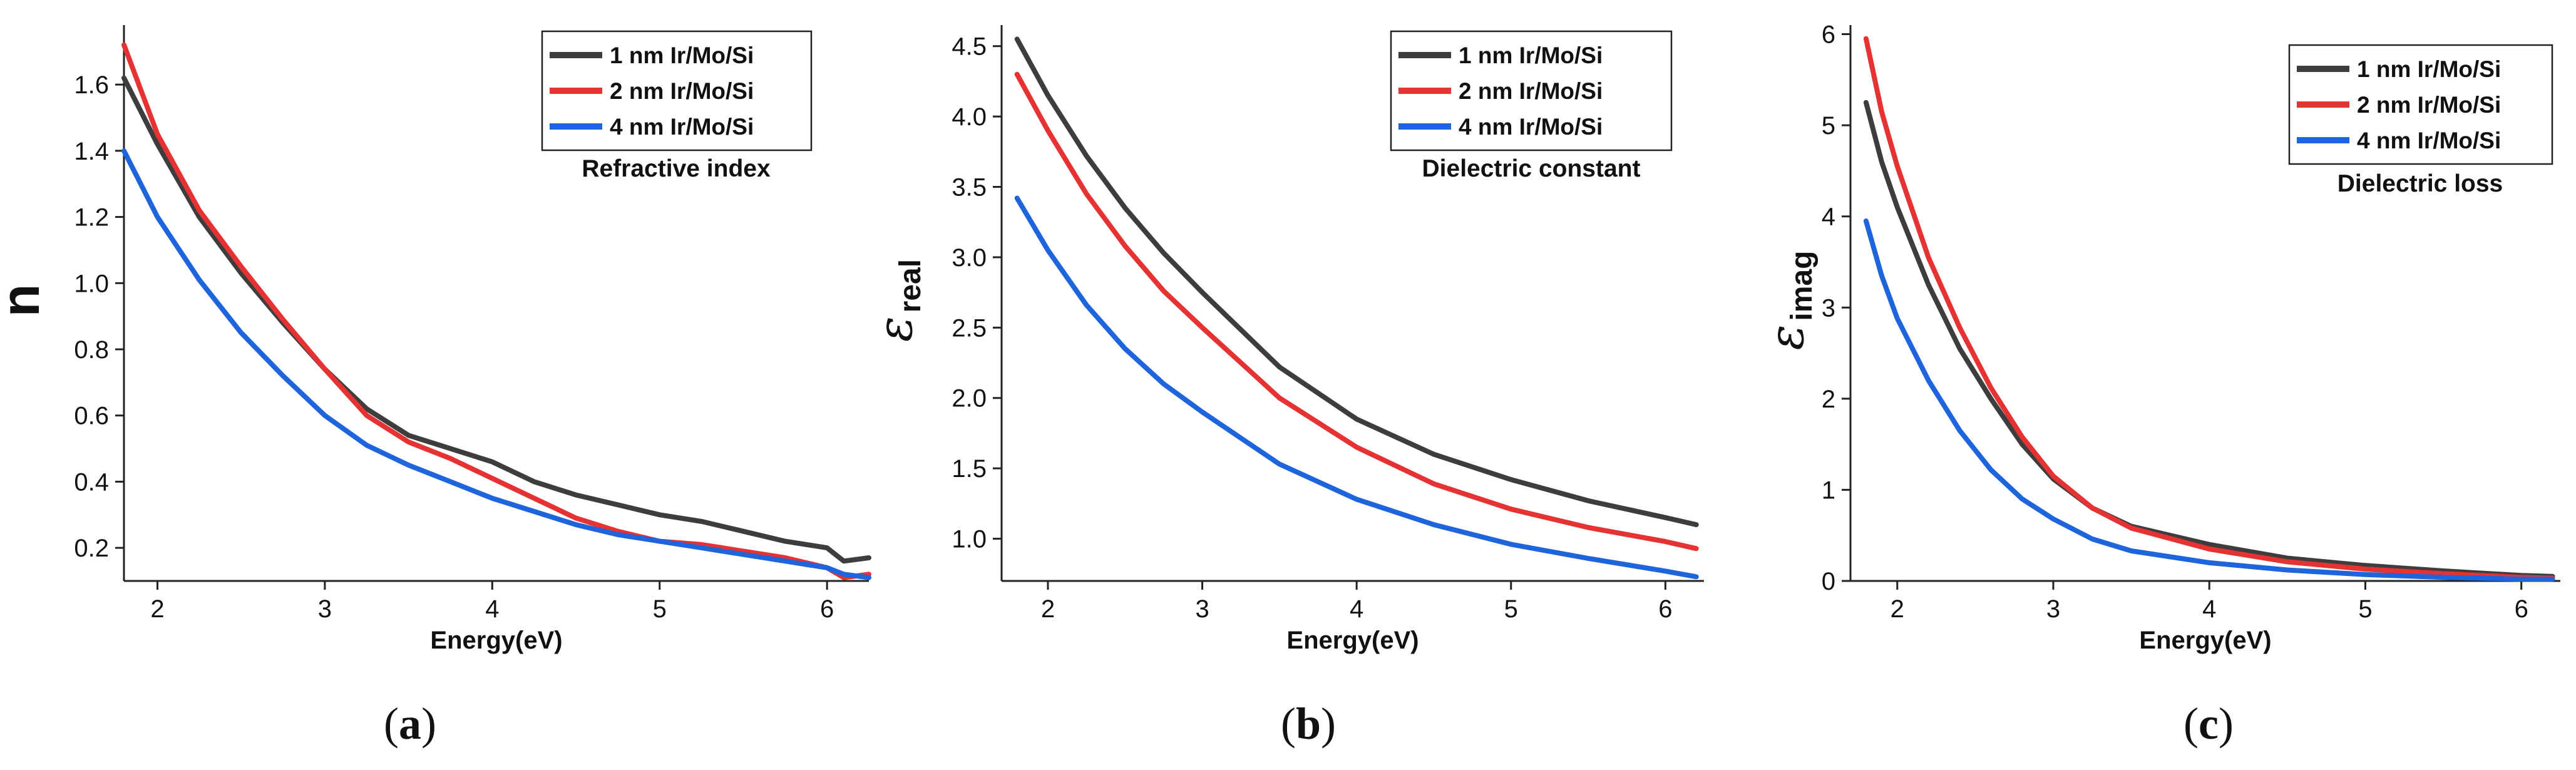 This screenshot has height=770, width=2576. Describe the element at coordinates (1802, 286) in the screenshot. I see `y-axis-subscript: imag` at that location.